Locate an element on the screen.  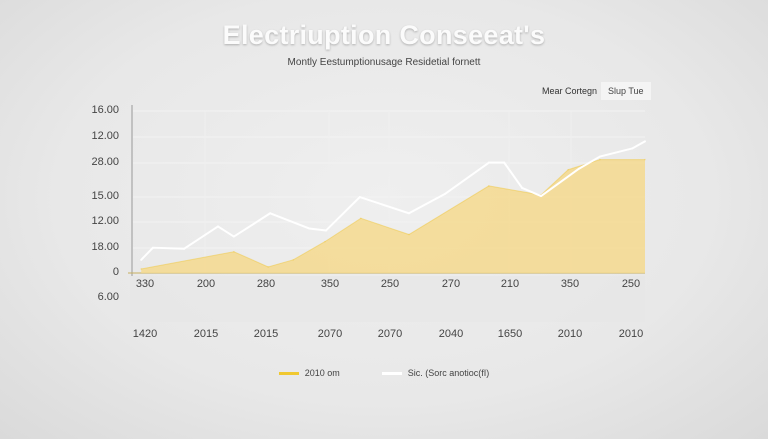
series-toggle-group: Mear Cortegn Slup Tue is located at coordinates (594, 91).